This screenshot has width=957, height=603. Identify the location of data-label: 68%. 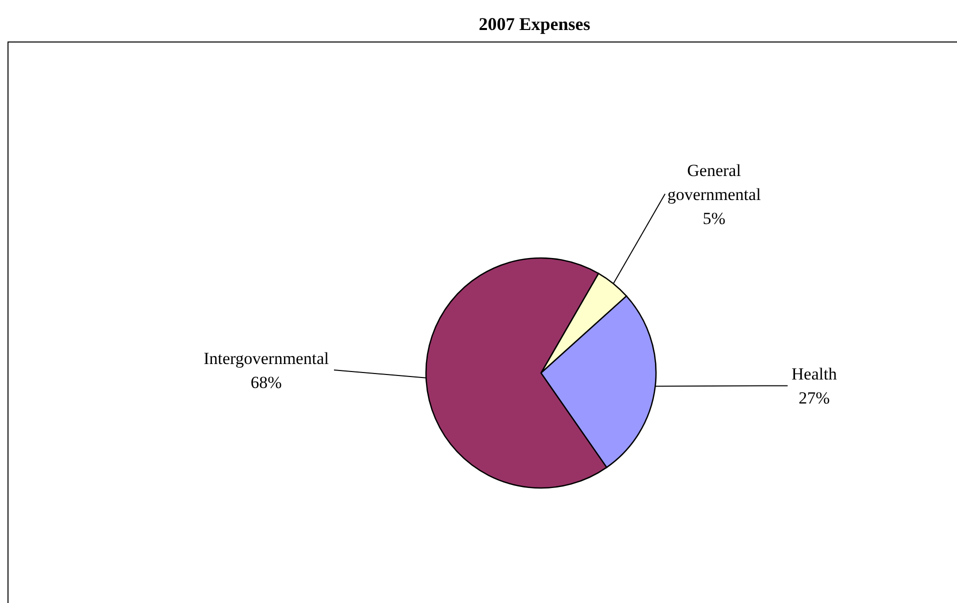
(266, 382).